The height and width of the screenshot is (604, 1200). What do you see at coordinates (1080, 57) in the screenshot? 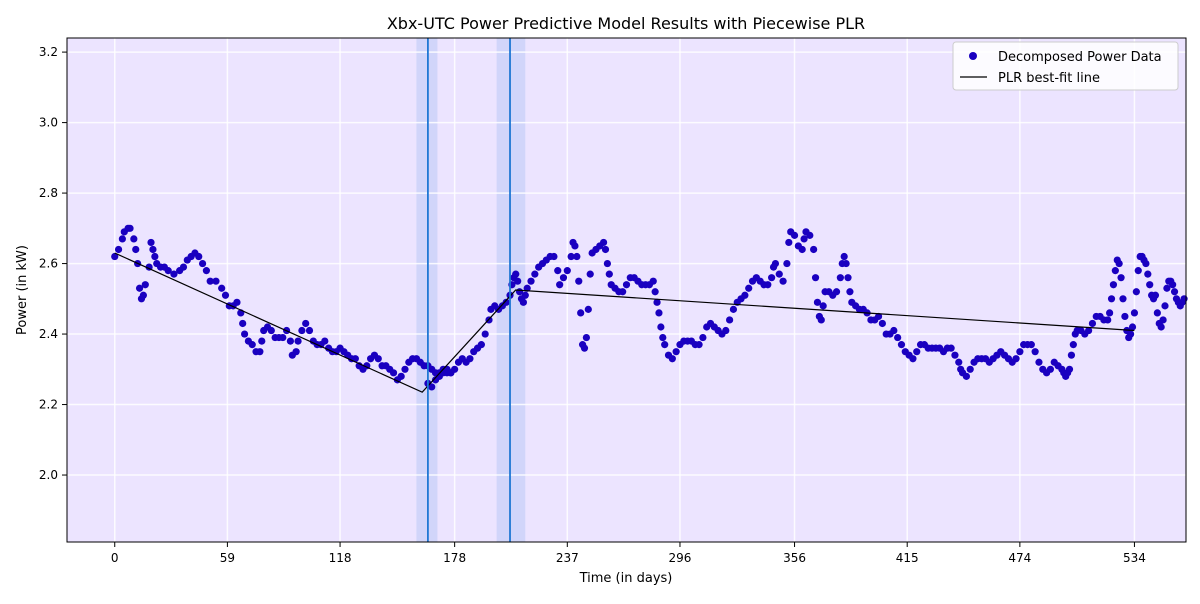
I see `legend-label-decomposed: Decomposed Power Data` at bounding box center [1080, 57].